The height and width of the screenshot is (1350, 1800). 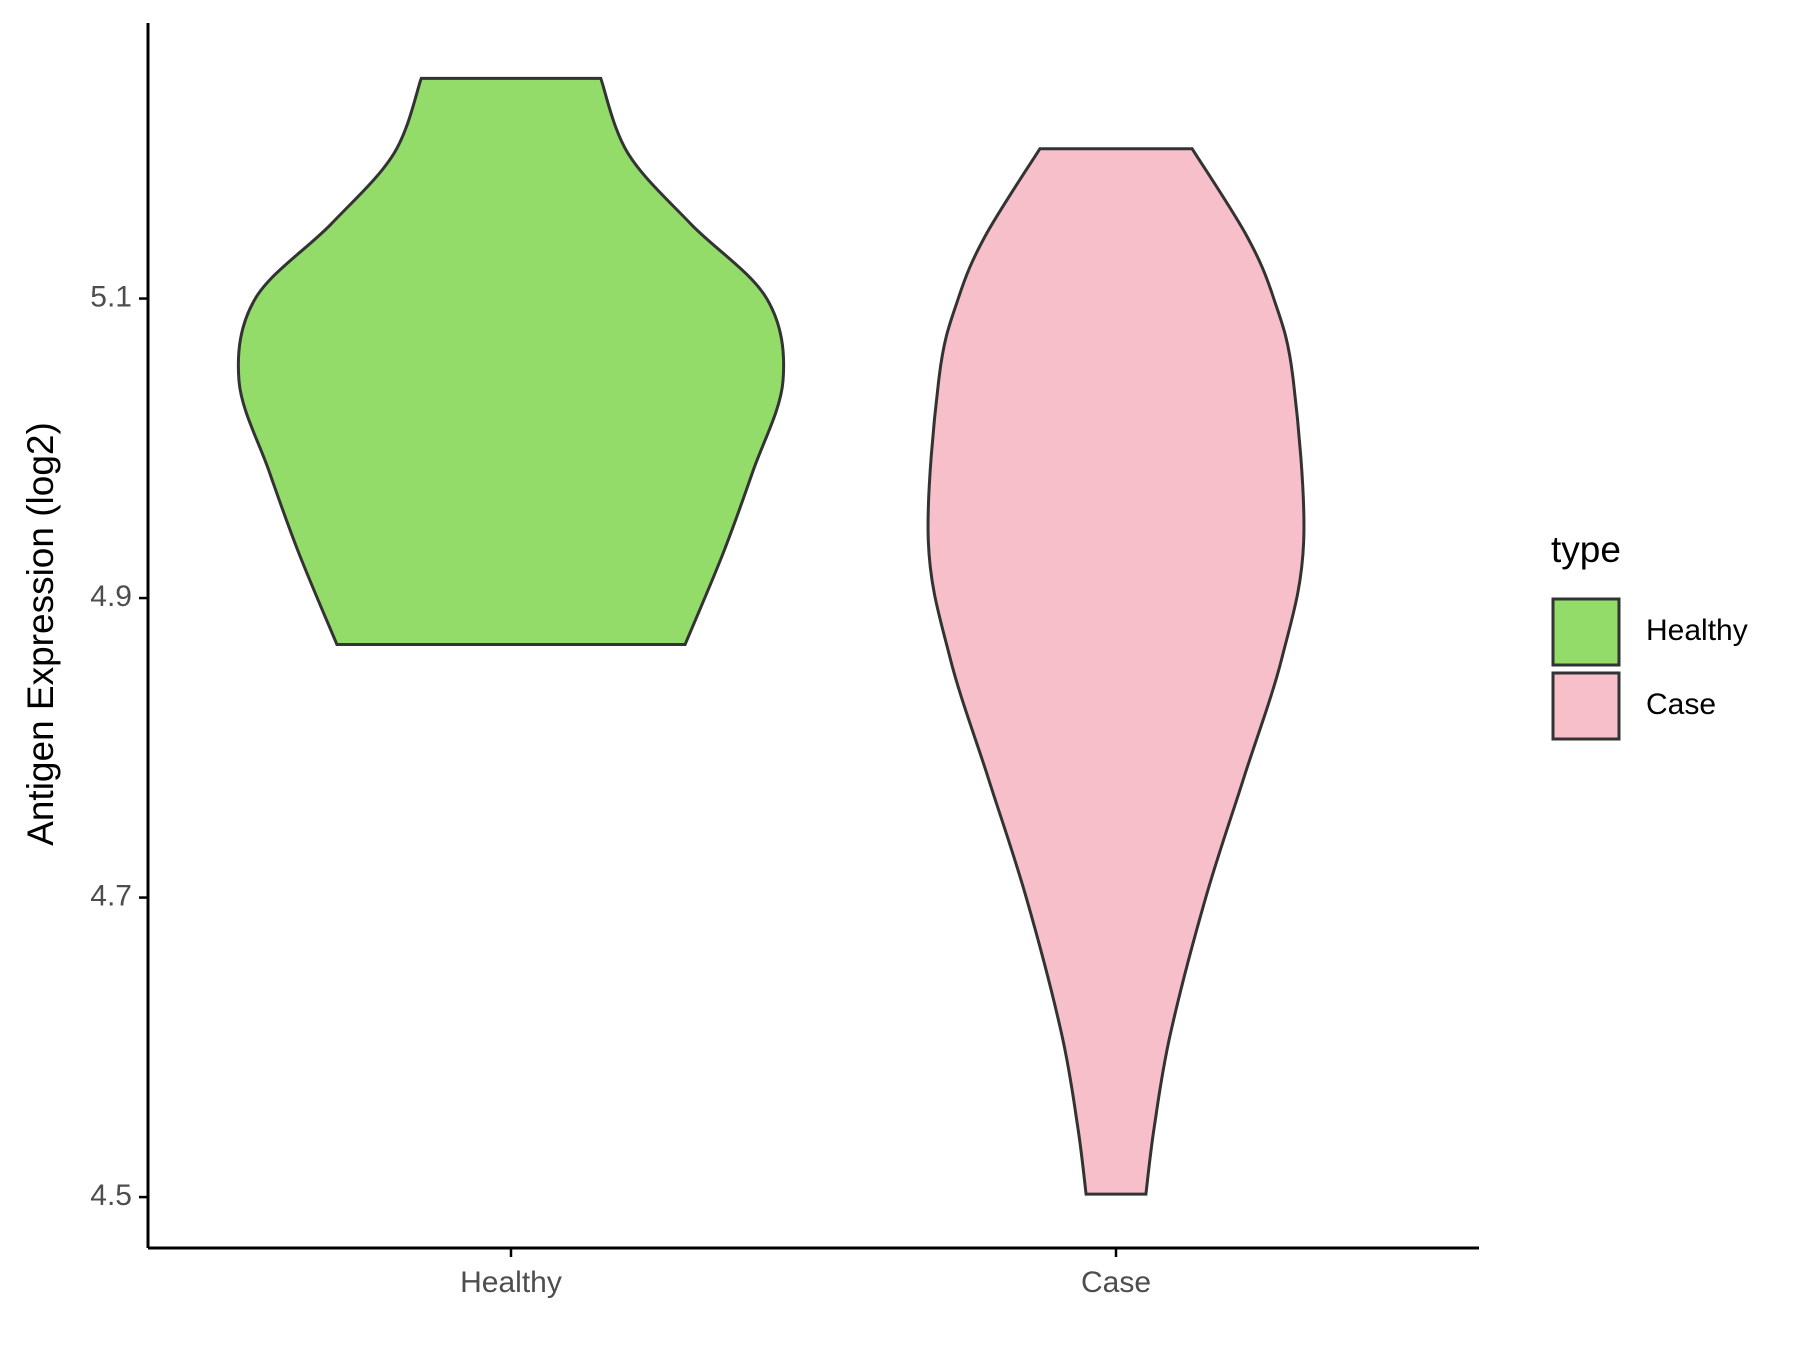 I want to click on y-tick-label: 4.9, so click(x=111, y=596).